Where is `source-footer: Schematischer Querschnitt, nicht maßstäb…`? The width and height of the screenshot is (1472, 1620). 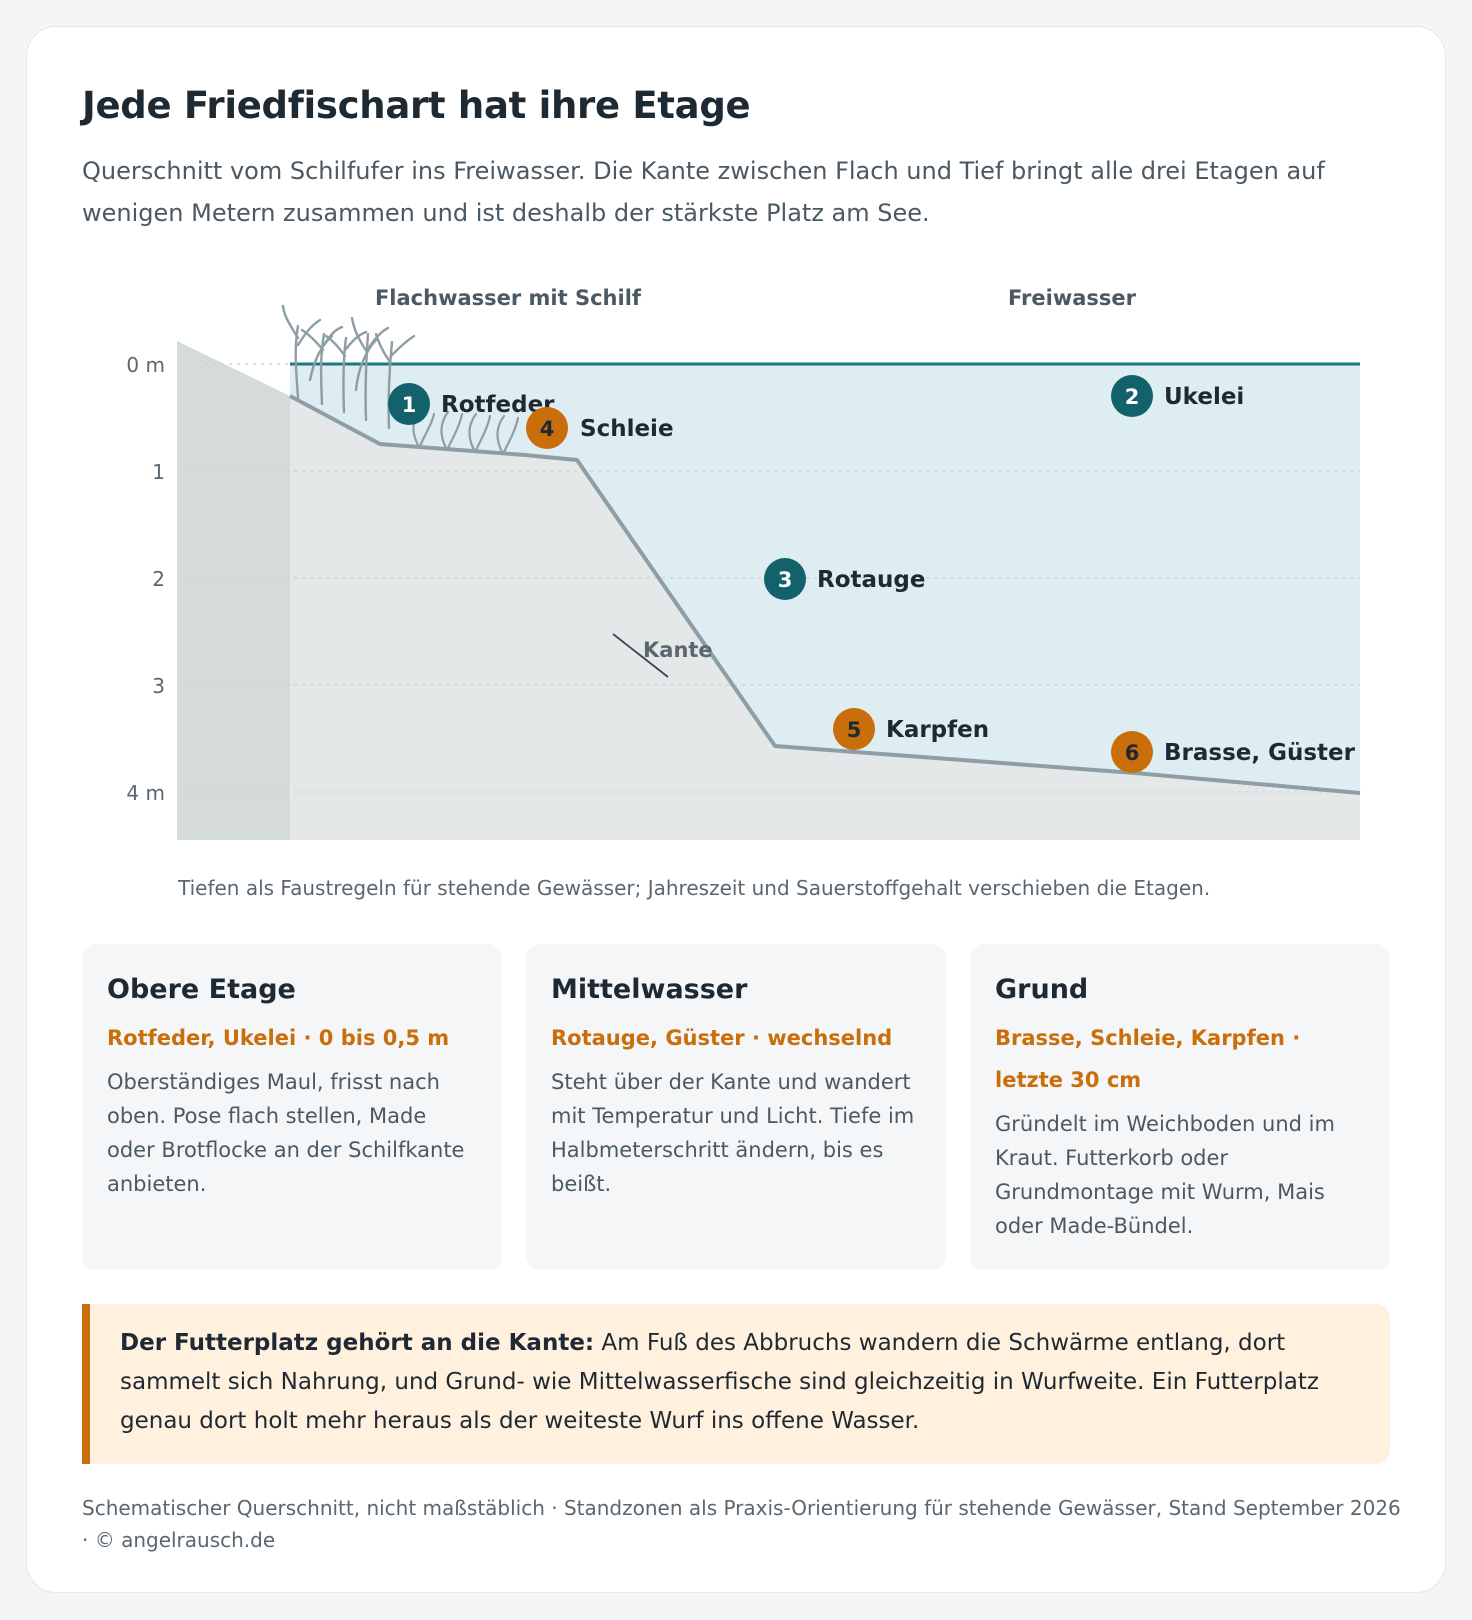
source-footer: Schematischer Querschnitt, nicht maßstäb… is located at coordinates (742, 1524).